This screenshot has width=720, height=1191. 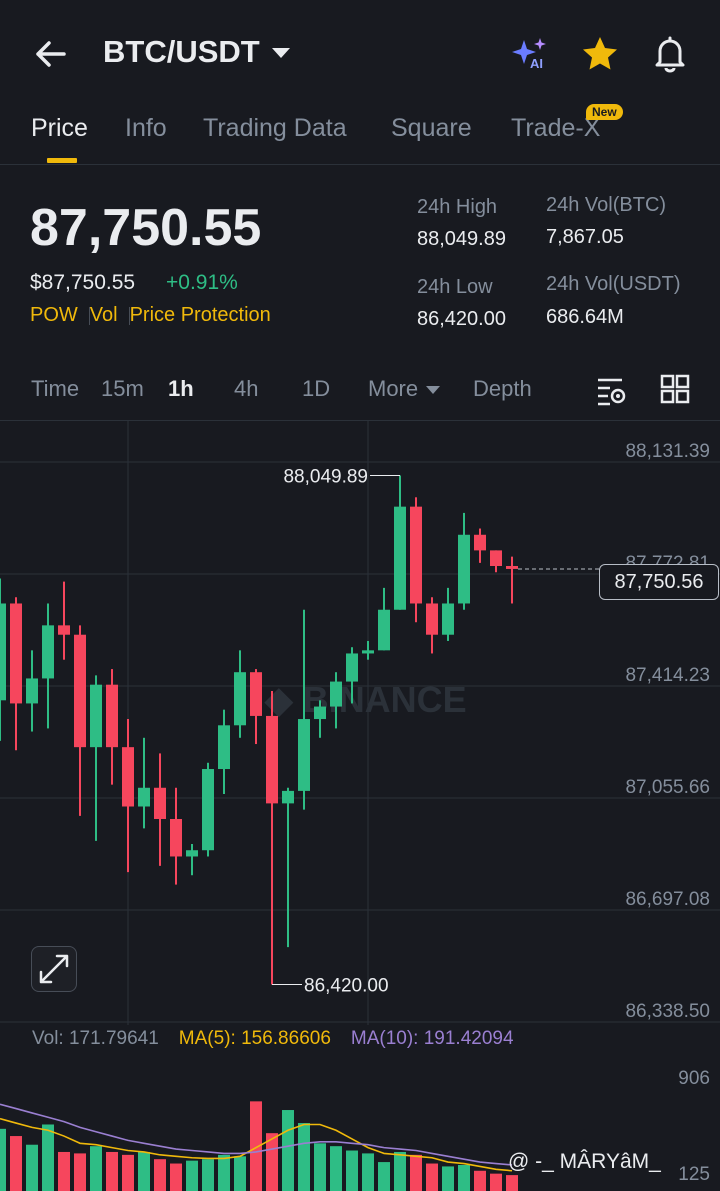 What do you see at coordinates (600, 54) in the screenshot?
I see `favorite-star-icon` at bounding box center [600, 54].